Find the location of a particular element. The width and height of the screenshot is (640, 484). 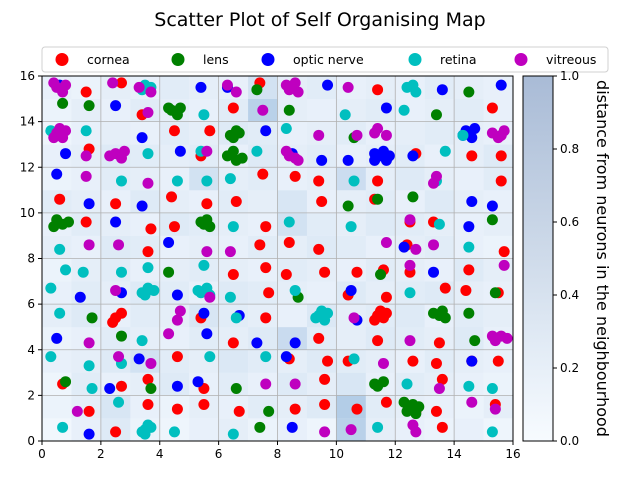

x-tick-label: 2 is located at coordinates (101, 454).